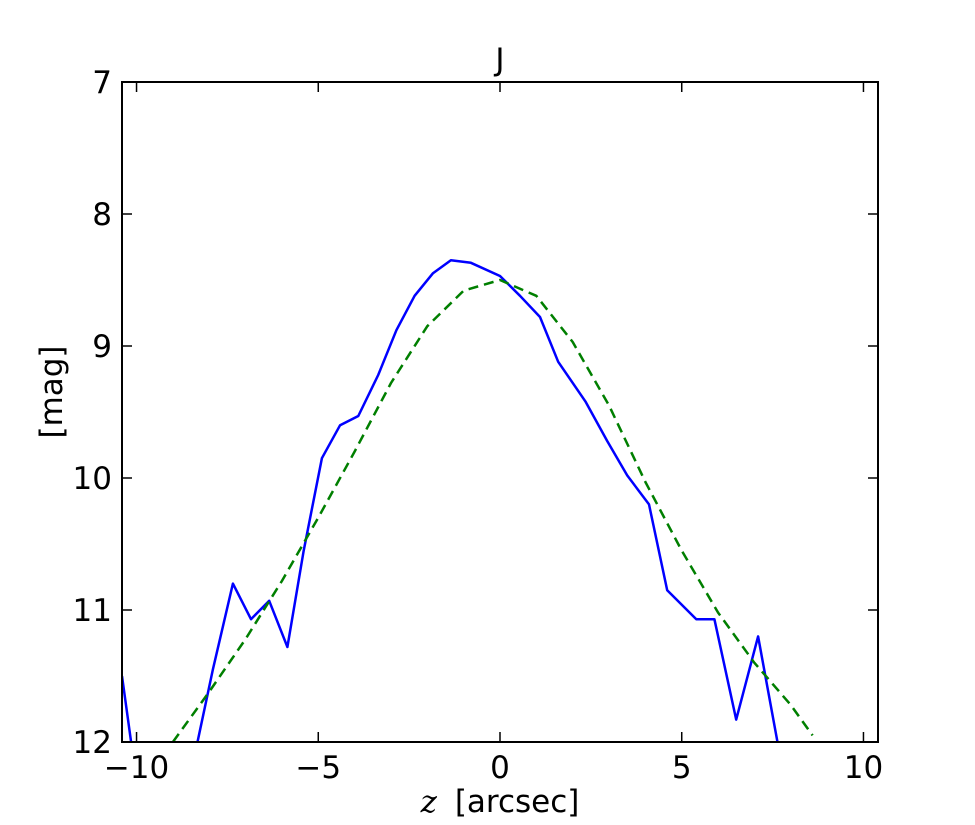 This screenshot has height=825, width=975. What do you see at coordinates (102, 83) in the screenshot?
I see `y-tick-label: 7` at bounding box center [102, 83].